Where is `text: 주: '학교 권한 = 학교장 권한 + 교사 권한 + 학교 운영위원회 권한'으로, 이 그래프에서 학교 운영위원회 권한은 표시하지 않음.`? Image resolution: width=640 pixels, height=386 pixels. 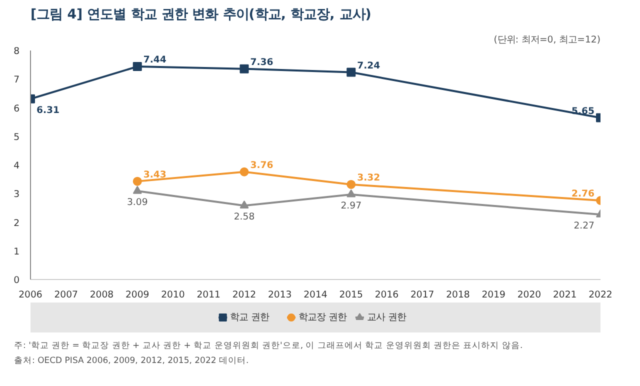
text: 주: '학교 권한 = 학교장 권한 + 교사 권한 + 학교 운영위원회 권한'으로, 이 그래프에서 학교 운영위원회 권한은 표시하지 않음. is located at coordinates (268, 346).